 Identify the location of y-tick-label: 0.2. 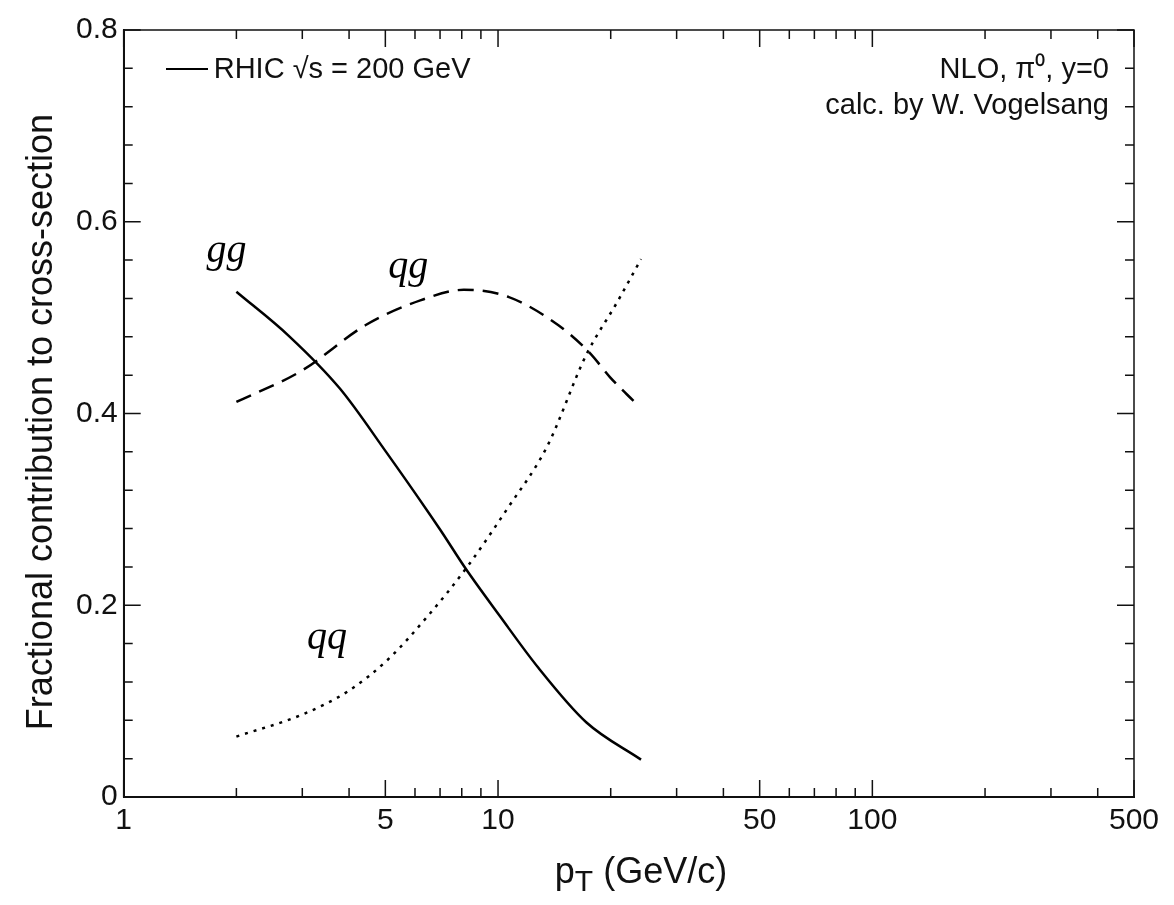
(96, 603).